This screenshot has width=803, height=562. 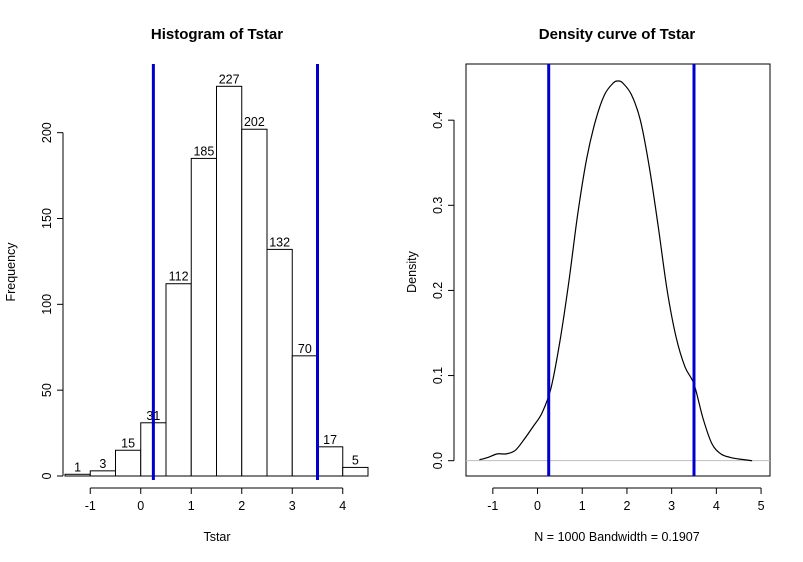 I want to click on histogram-xlabel: Tstar, so click(x=216, y=537).